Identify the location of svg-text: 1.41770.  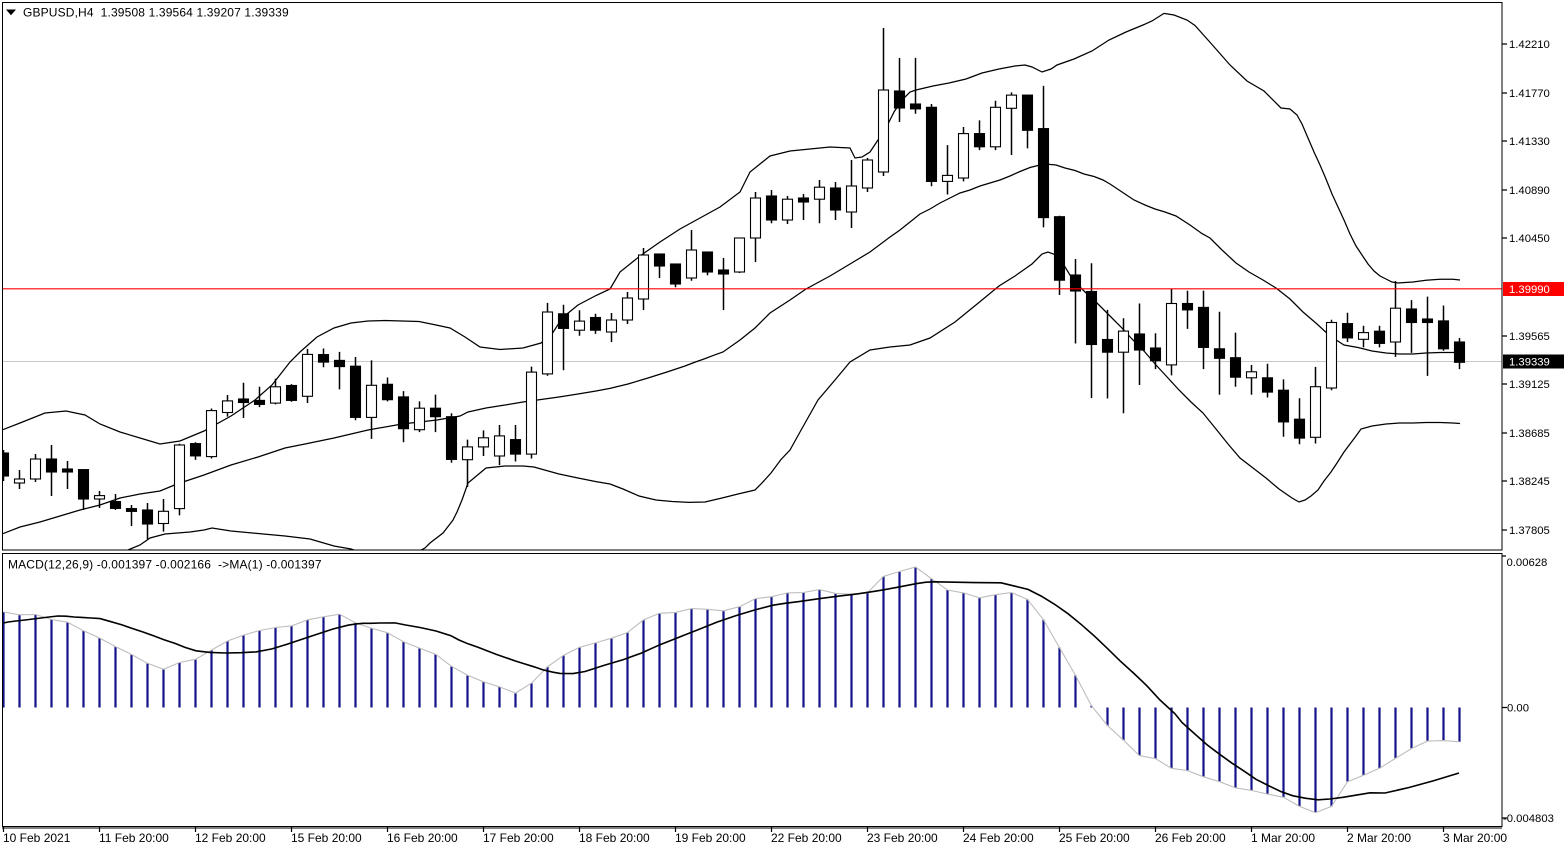
(1529, 94).